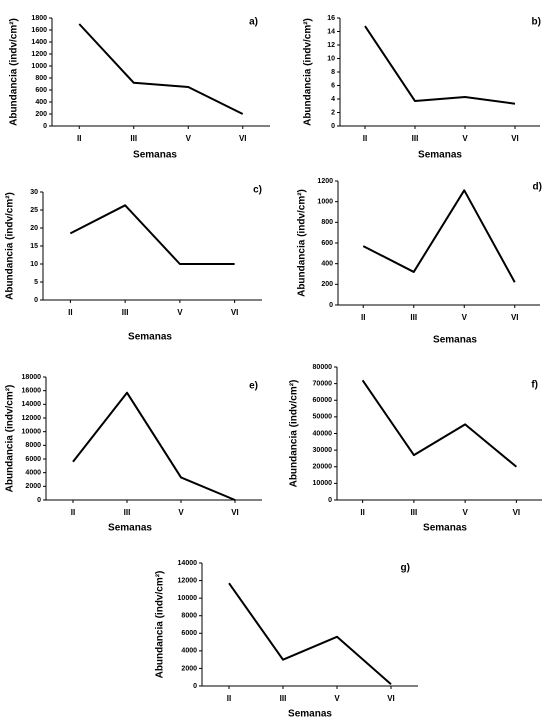  I want to click on y-tick-label: 25, so click(34, 210).